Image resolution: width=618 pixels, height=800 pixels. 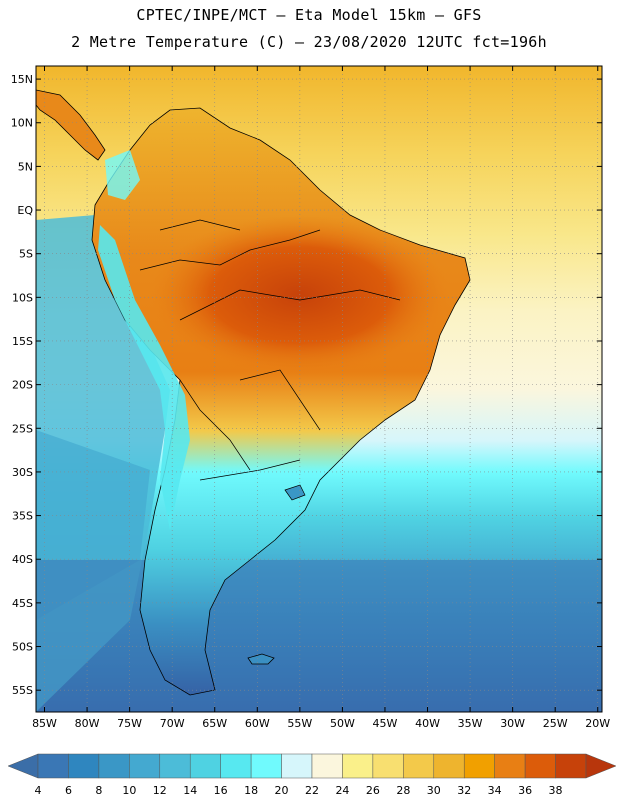 What do you see at coordinates (44, 723) in the screenshot?
I see `longitude-label: 85W` at bounding box center [44, 723].